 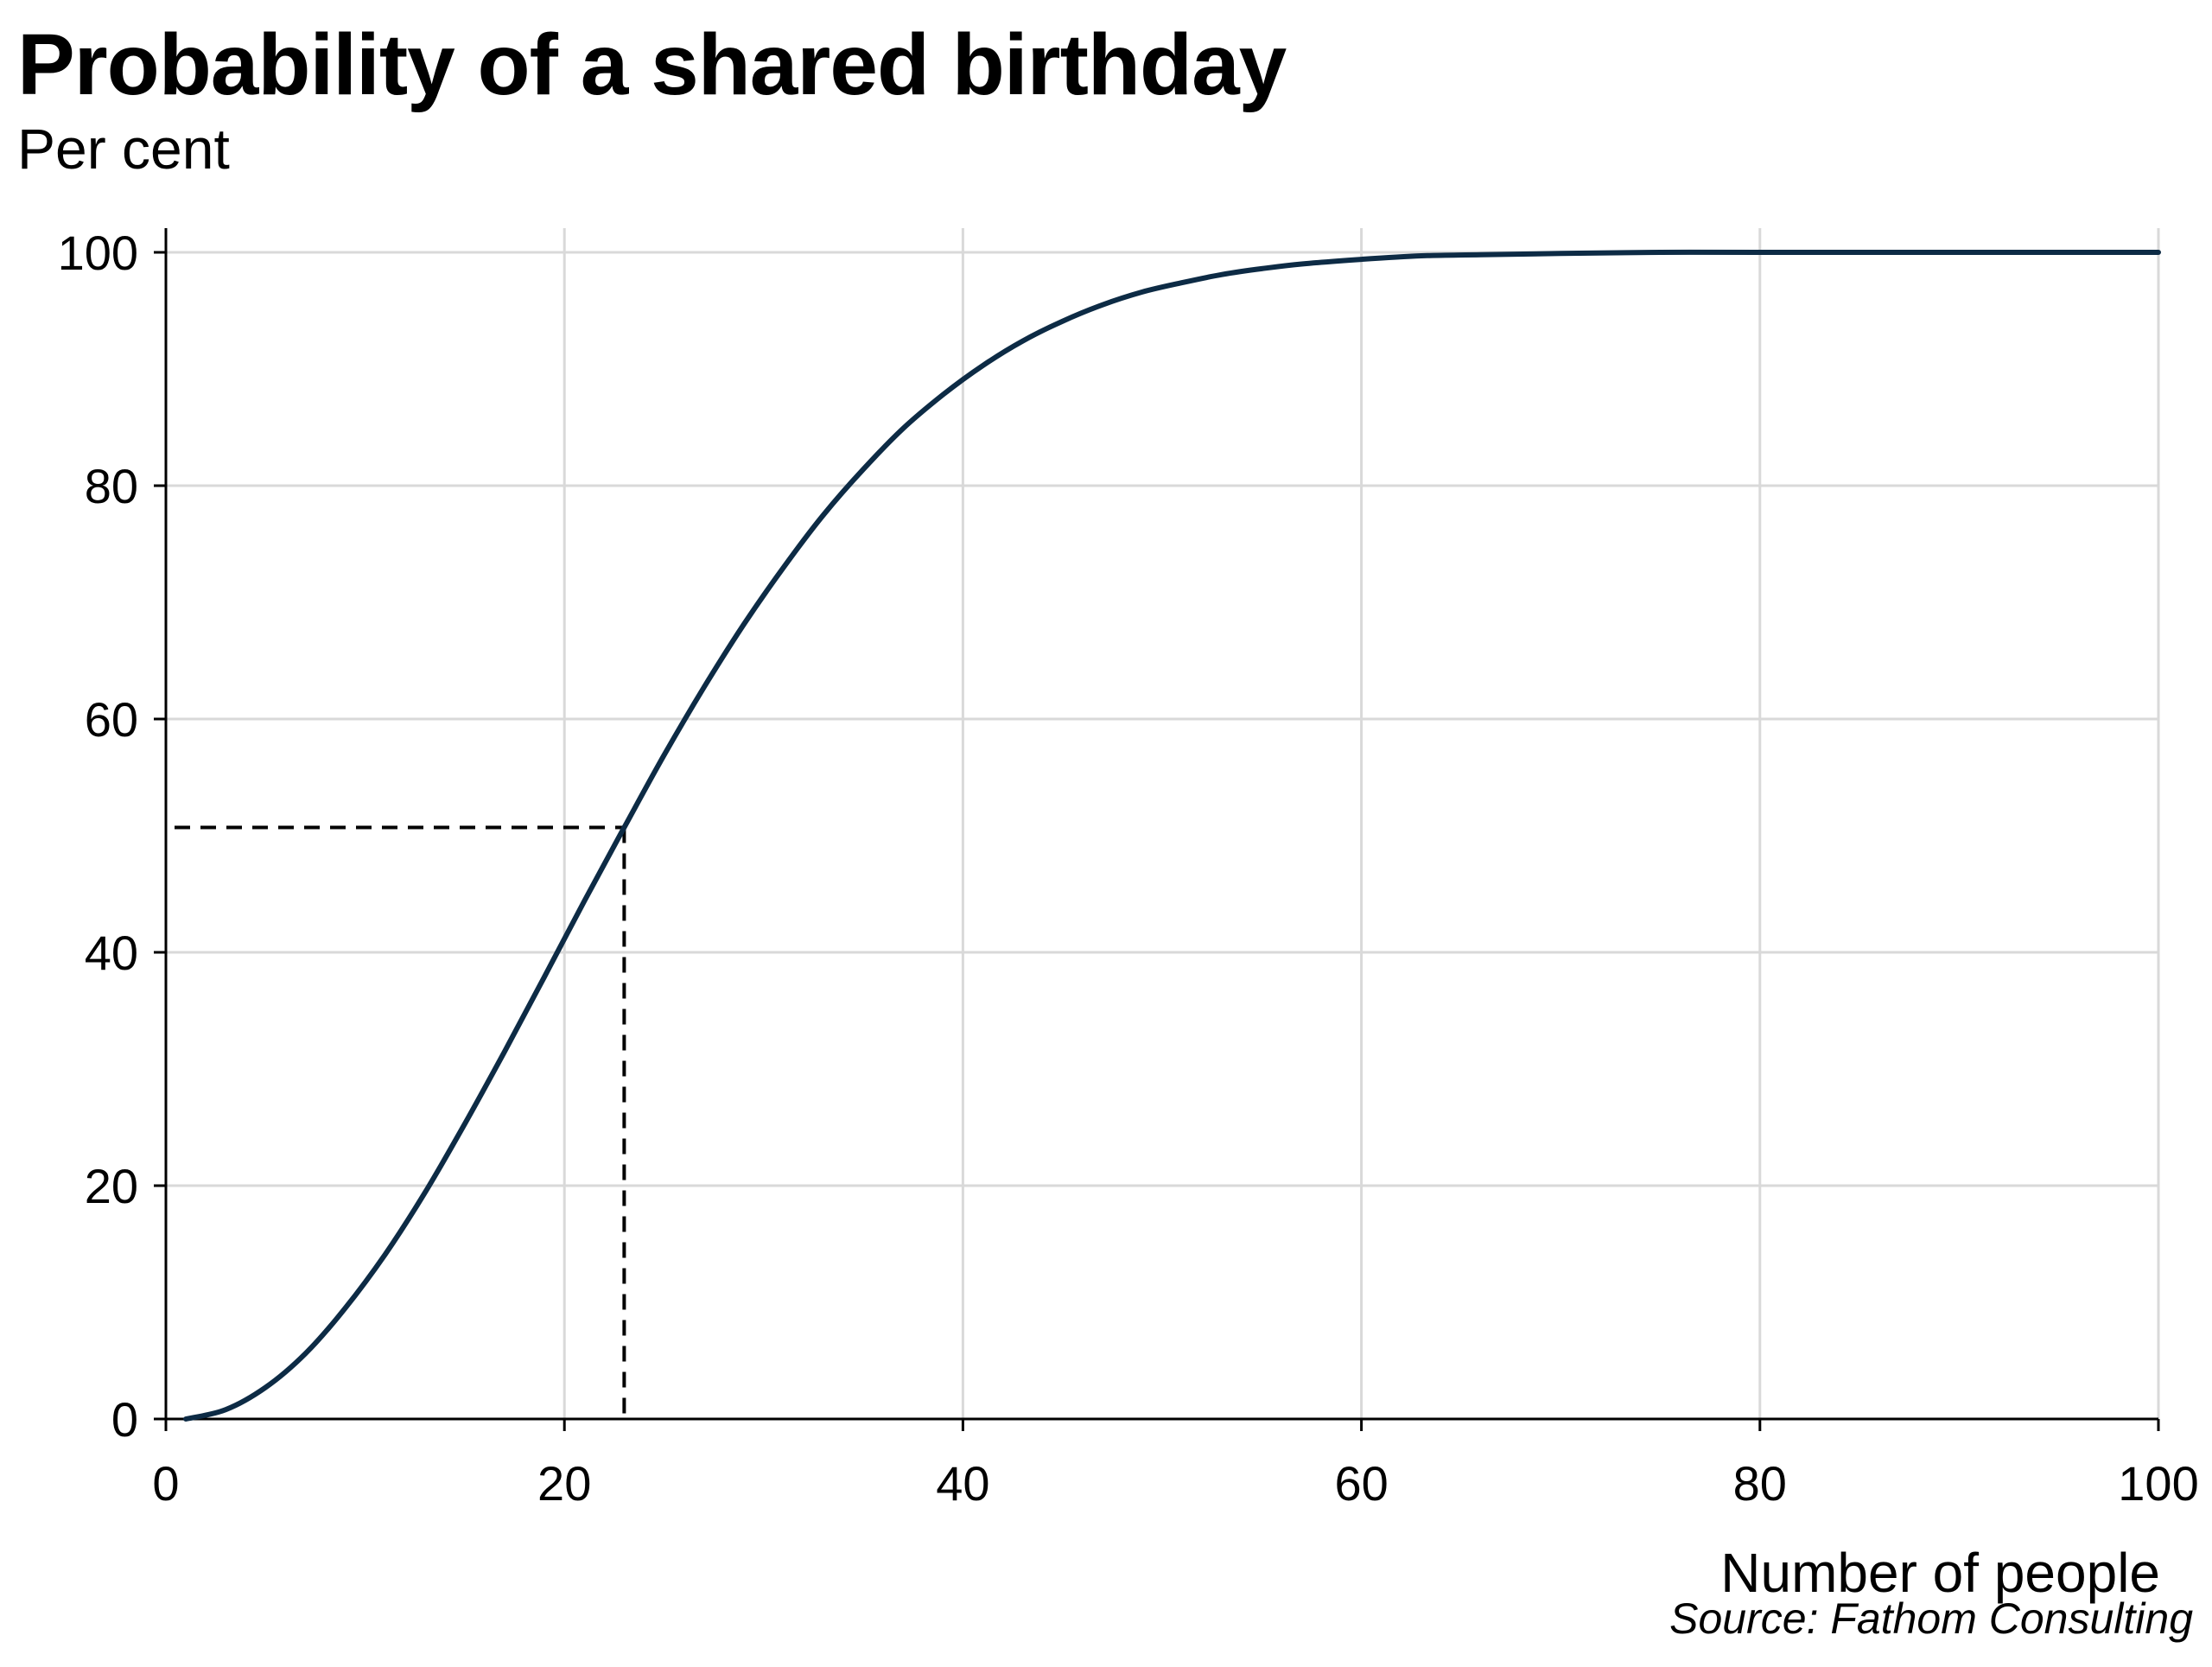 I want to click on y-tick-label: 100, so click(x=98, y=253).